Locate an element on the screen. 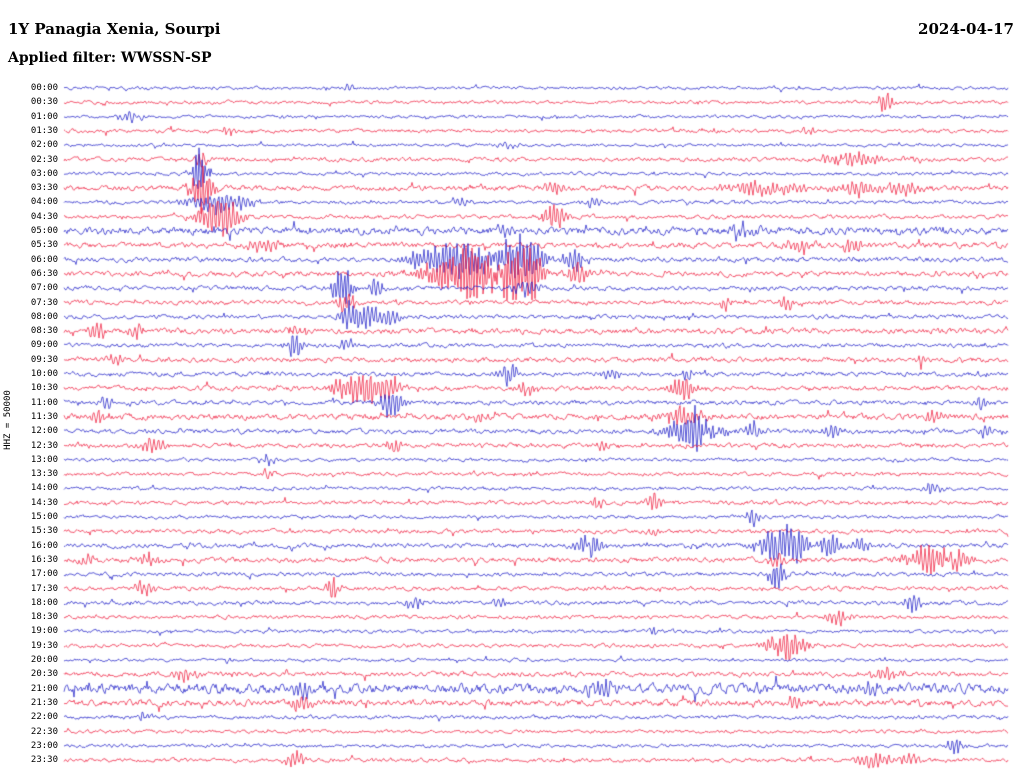  trace-time-label: 04:00 is located at coordinates (44, 202).